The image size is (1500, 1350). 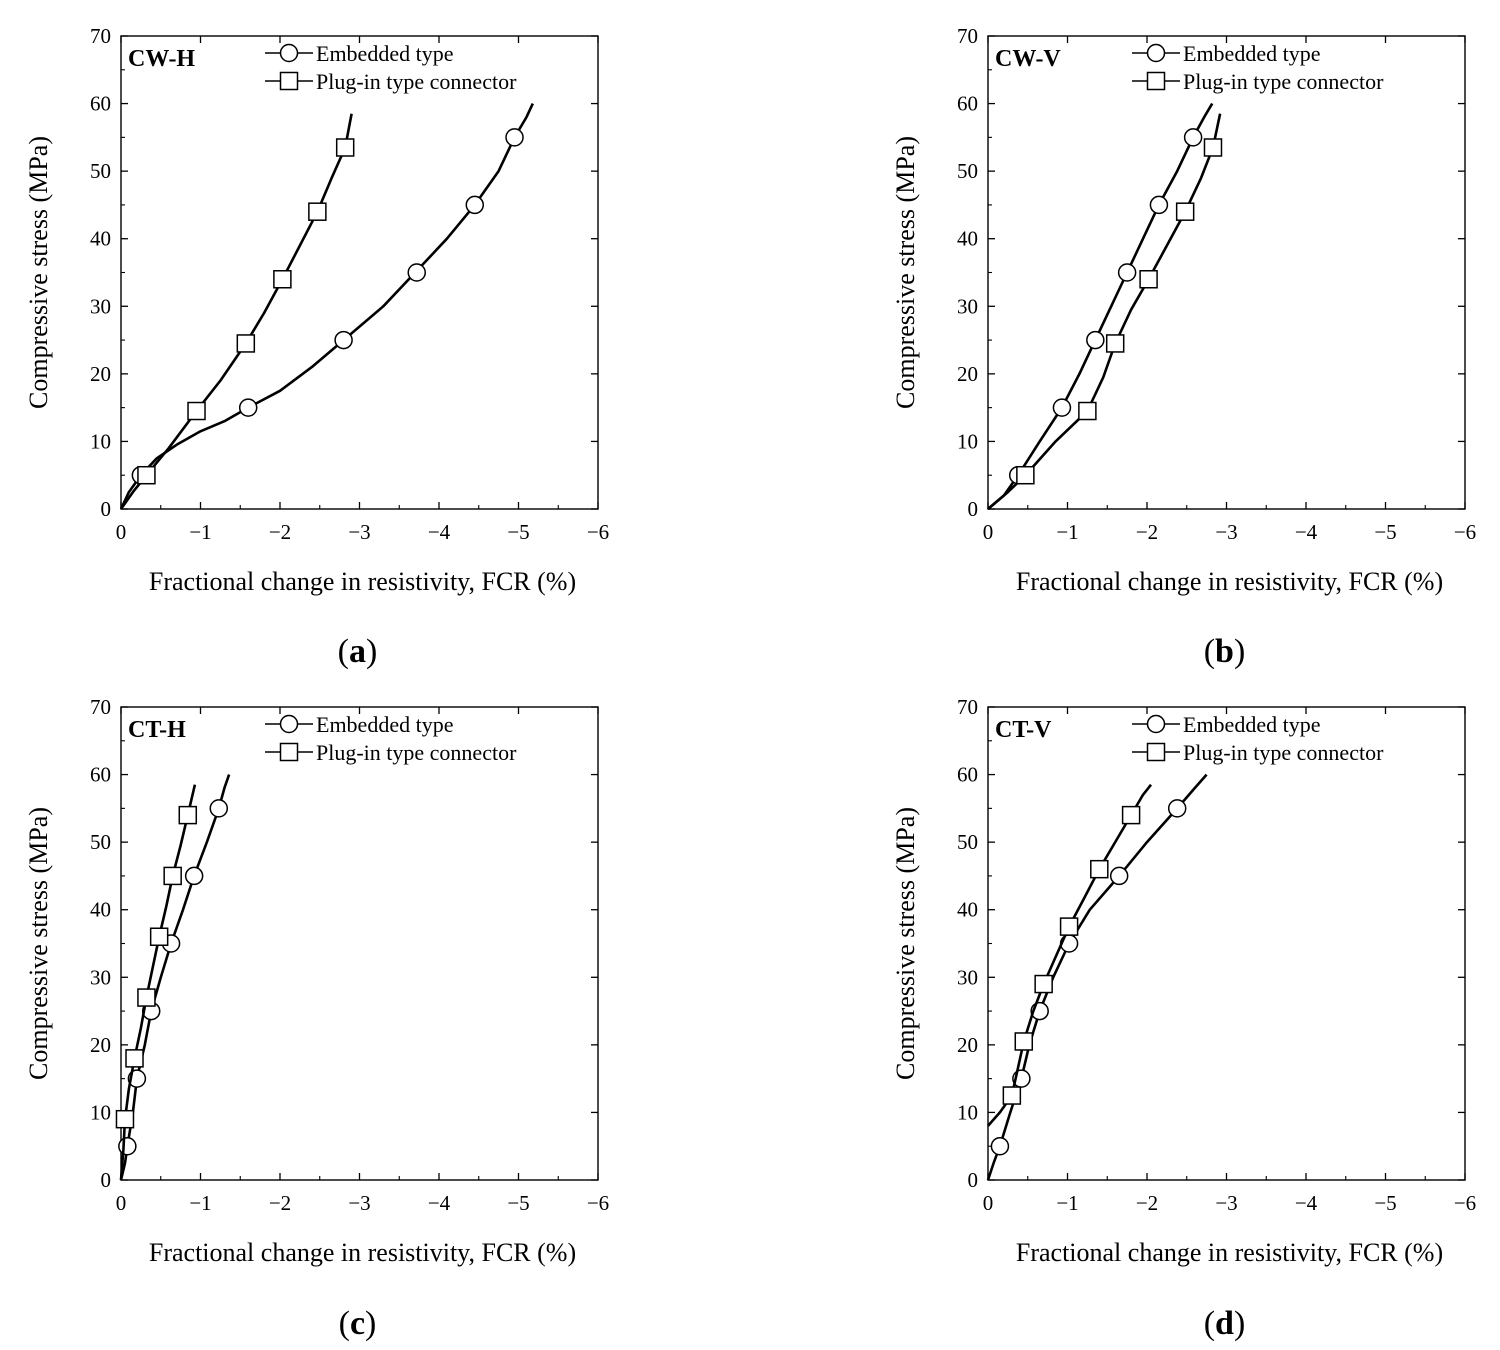 I want to click on plot-frame, so click(x=359, y=272).